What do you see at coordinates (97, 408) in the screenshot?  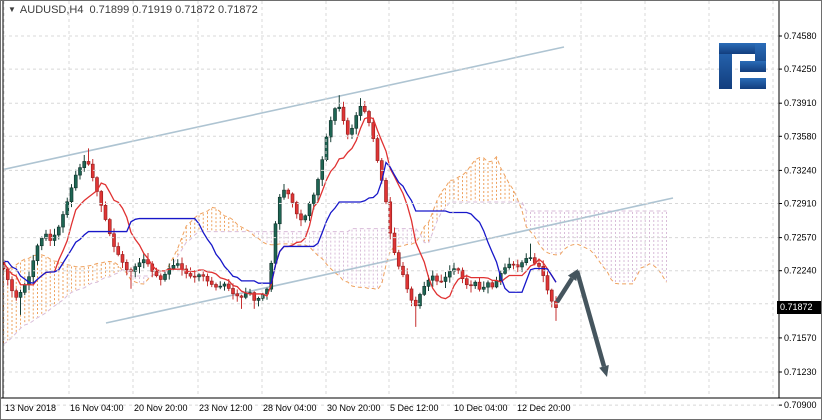 I see `time-axis-label: 16 Nov 04:00` at bounding box center [97, 408].